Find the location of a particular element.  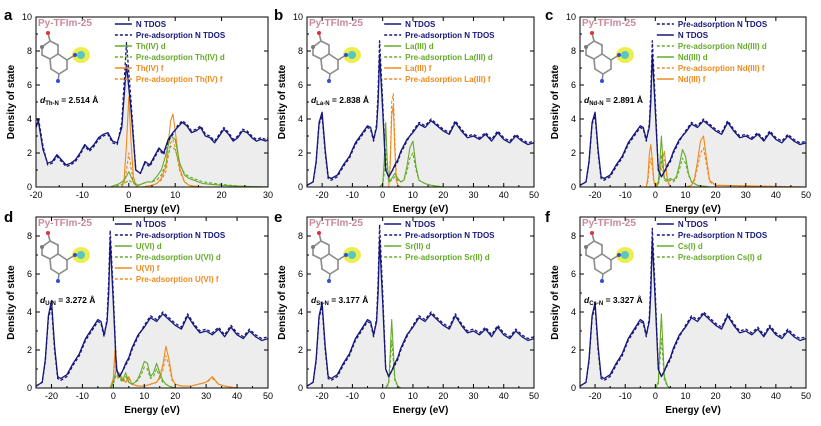

legend-label-m_d_pre: Pre-adsorption Nd(III) d is located at coordinates (722, 46).